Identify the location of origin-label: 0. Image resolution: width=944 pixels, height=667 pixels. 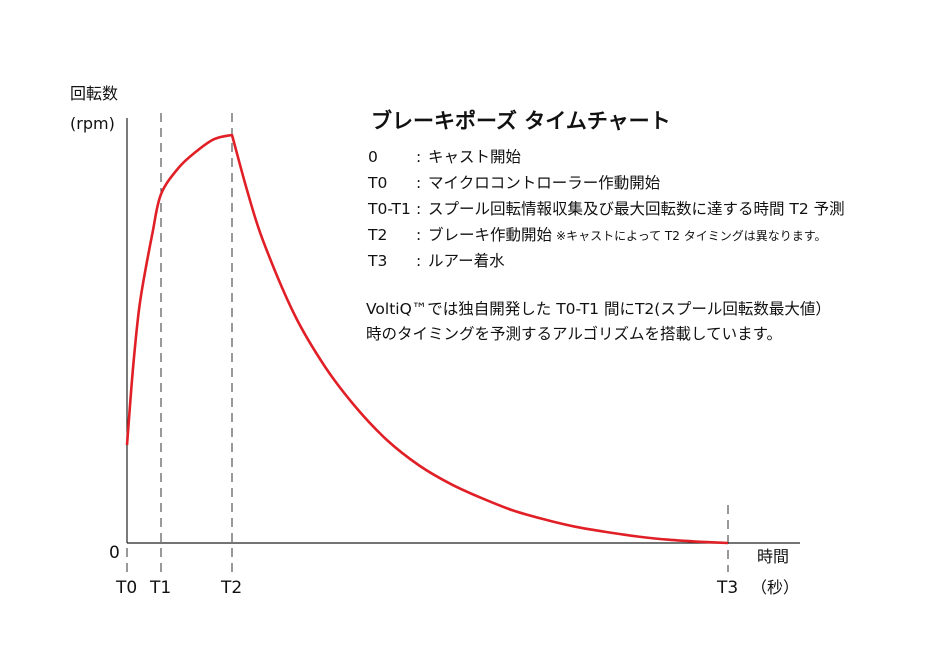
(114, 553).